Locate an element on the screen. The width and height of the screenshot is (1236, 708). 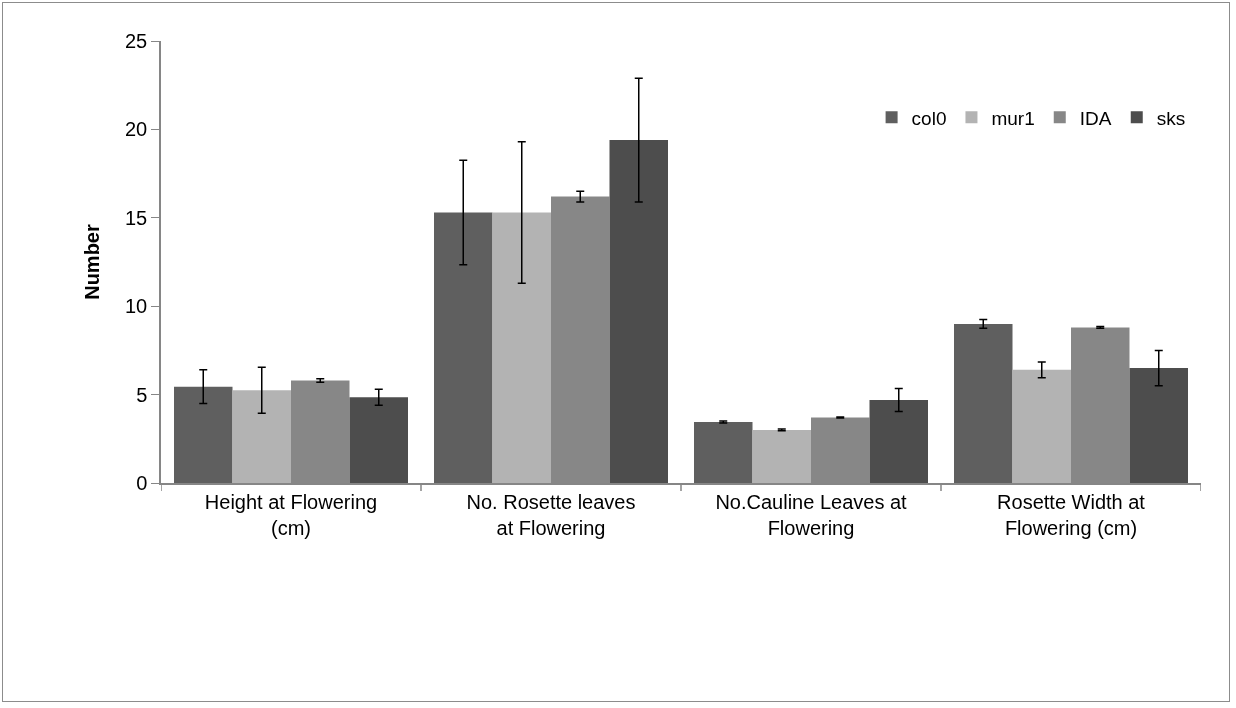
x-tick-label: No. Rosette leaves at Flowering is located at coordinates (551, 514).